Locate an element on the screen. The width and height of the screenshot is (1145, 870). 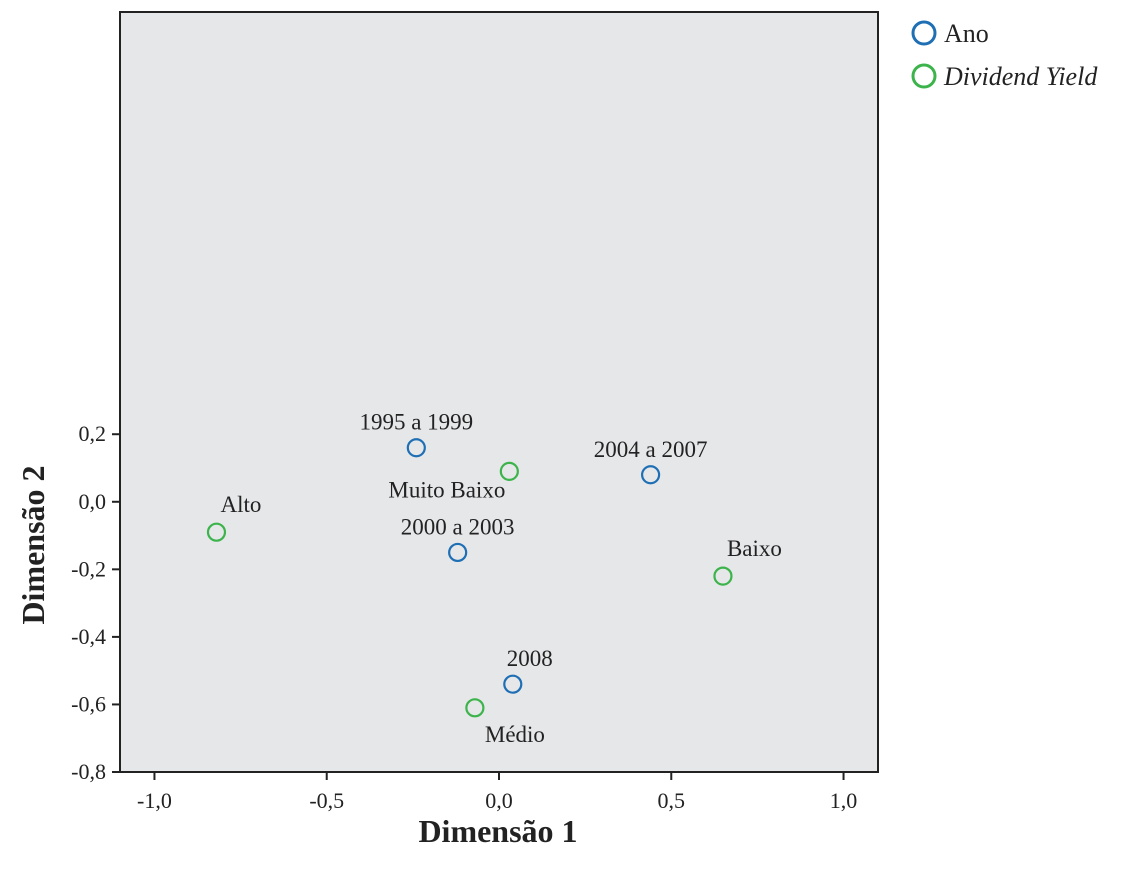
x-tick-label: 0,0 is located at coordinates (499, 800).